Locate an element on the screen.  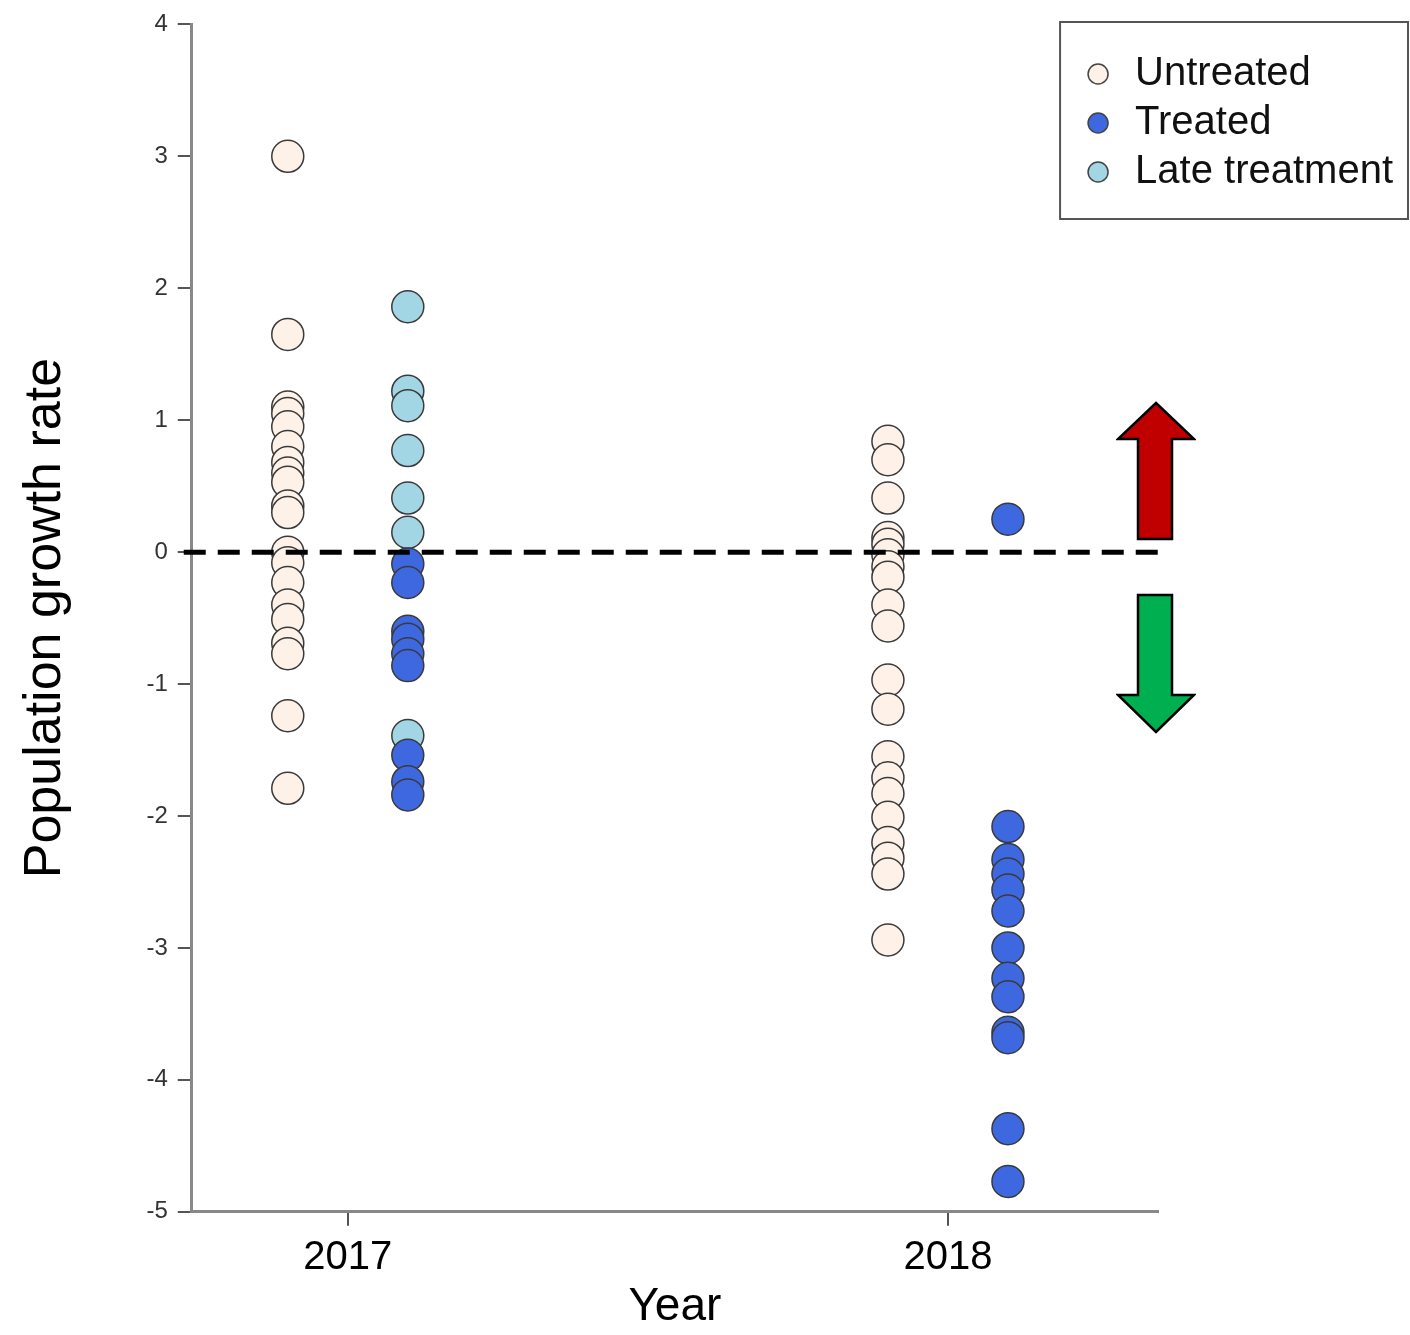
y-tick-label: -4 is located at coordinates (157, 1078).